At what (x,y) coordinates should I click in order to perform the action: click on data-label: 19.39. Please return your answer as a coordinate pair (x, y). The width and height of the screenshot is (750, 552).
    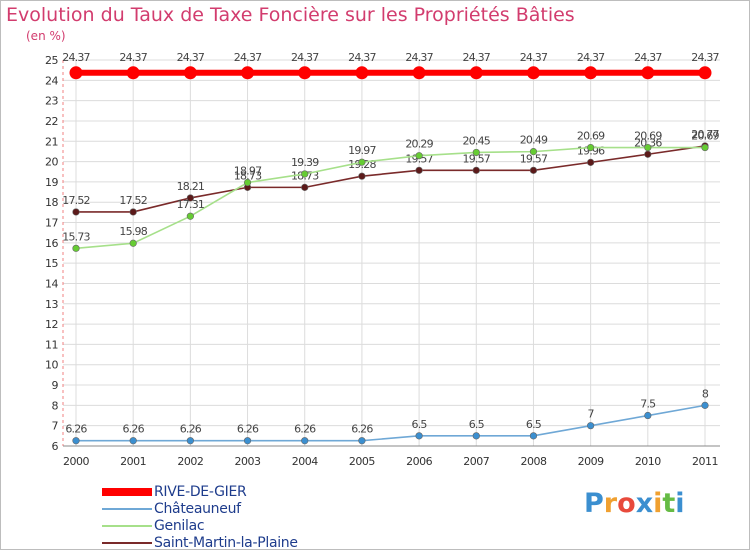
    Looking at the image, I should click on (305, 162).